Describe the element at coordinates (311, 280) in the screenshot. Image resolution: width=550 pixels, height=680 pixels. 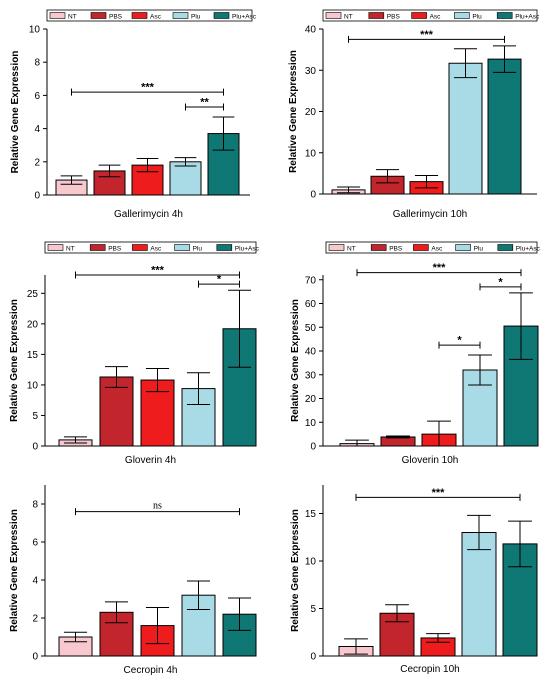
I see `y-tick-label: 70` at that location.